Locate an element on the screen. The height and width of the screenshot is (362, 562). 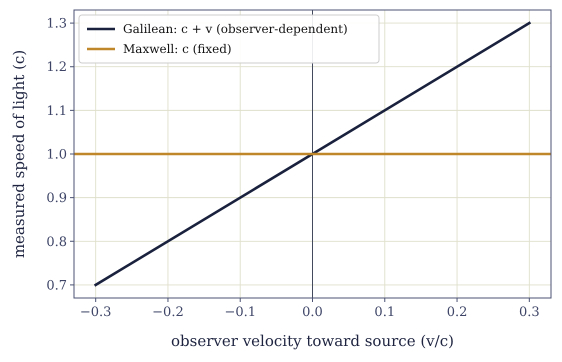
legend-label: Maxwell: c (fixed) is located at coordinates (177, 49).